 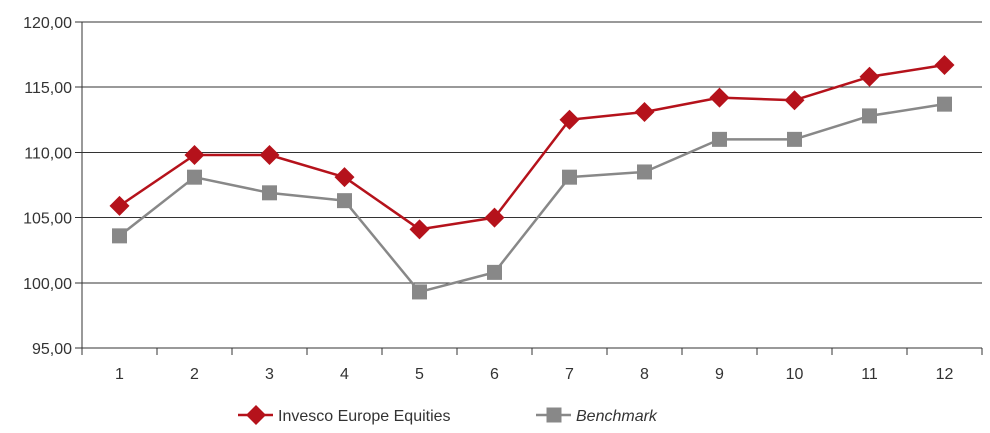 I want to click on legend: Invesco Europe Equities Benchmark, so click(x=448, y=415).